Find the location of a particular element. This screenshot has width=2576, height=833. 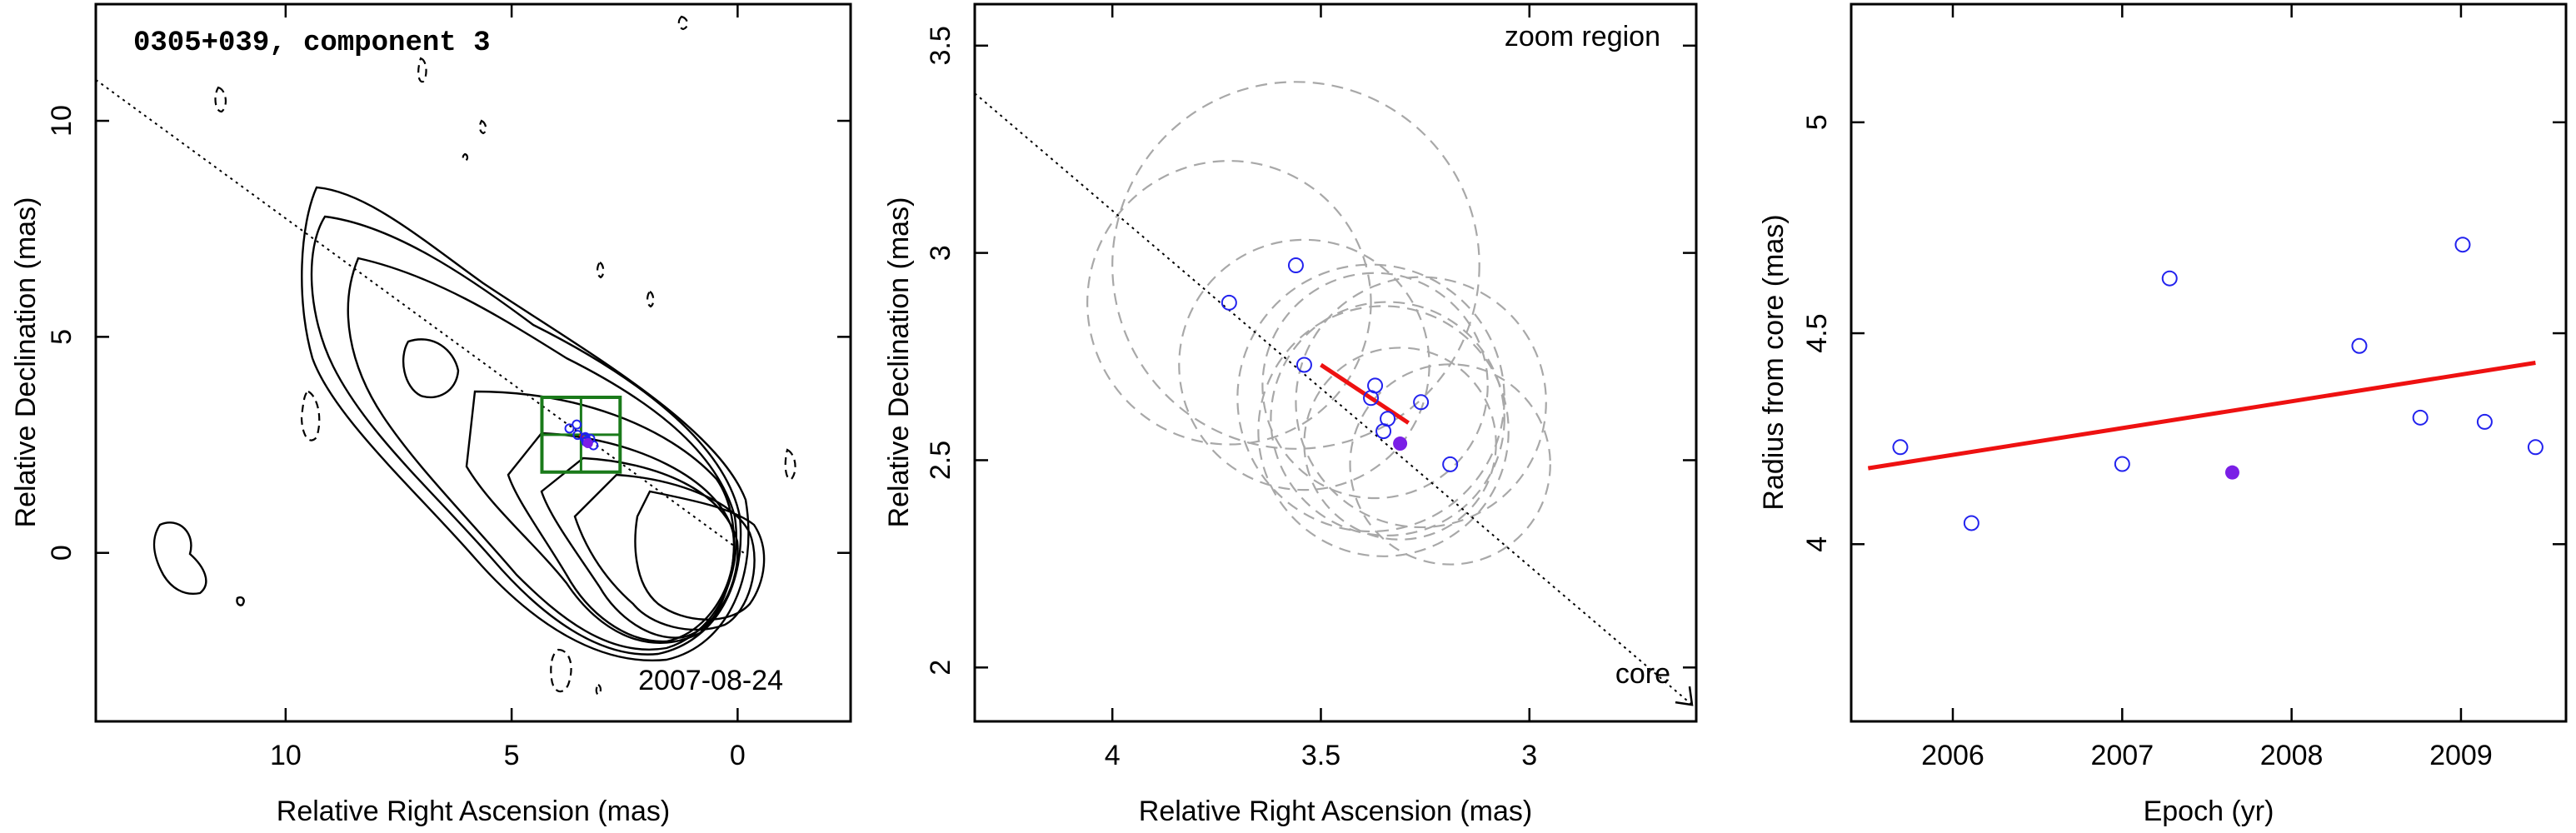

x-axis-label: Epoch (yr) is located at coordinates (2209, 811).